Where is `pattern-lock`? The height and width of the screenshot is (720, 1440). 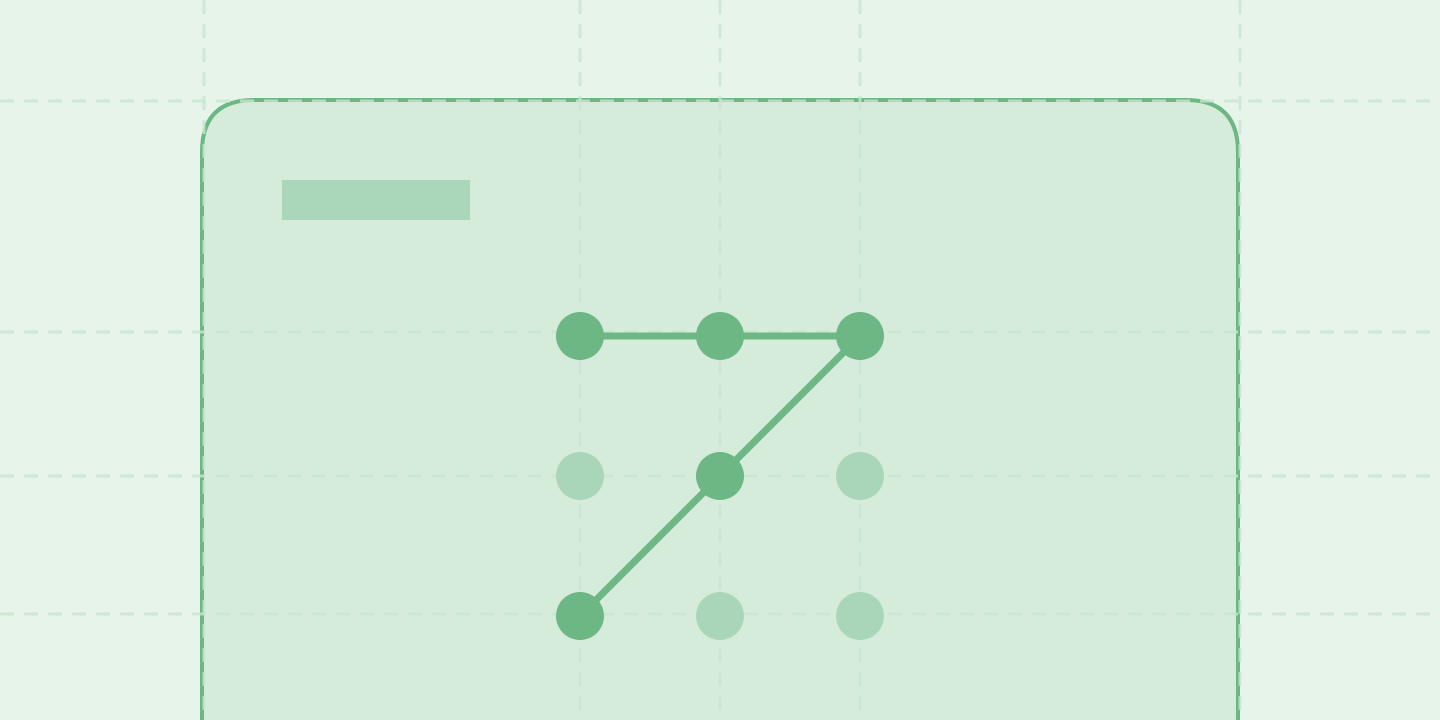
pattern-lock is located at coordinates (720, 476).